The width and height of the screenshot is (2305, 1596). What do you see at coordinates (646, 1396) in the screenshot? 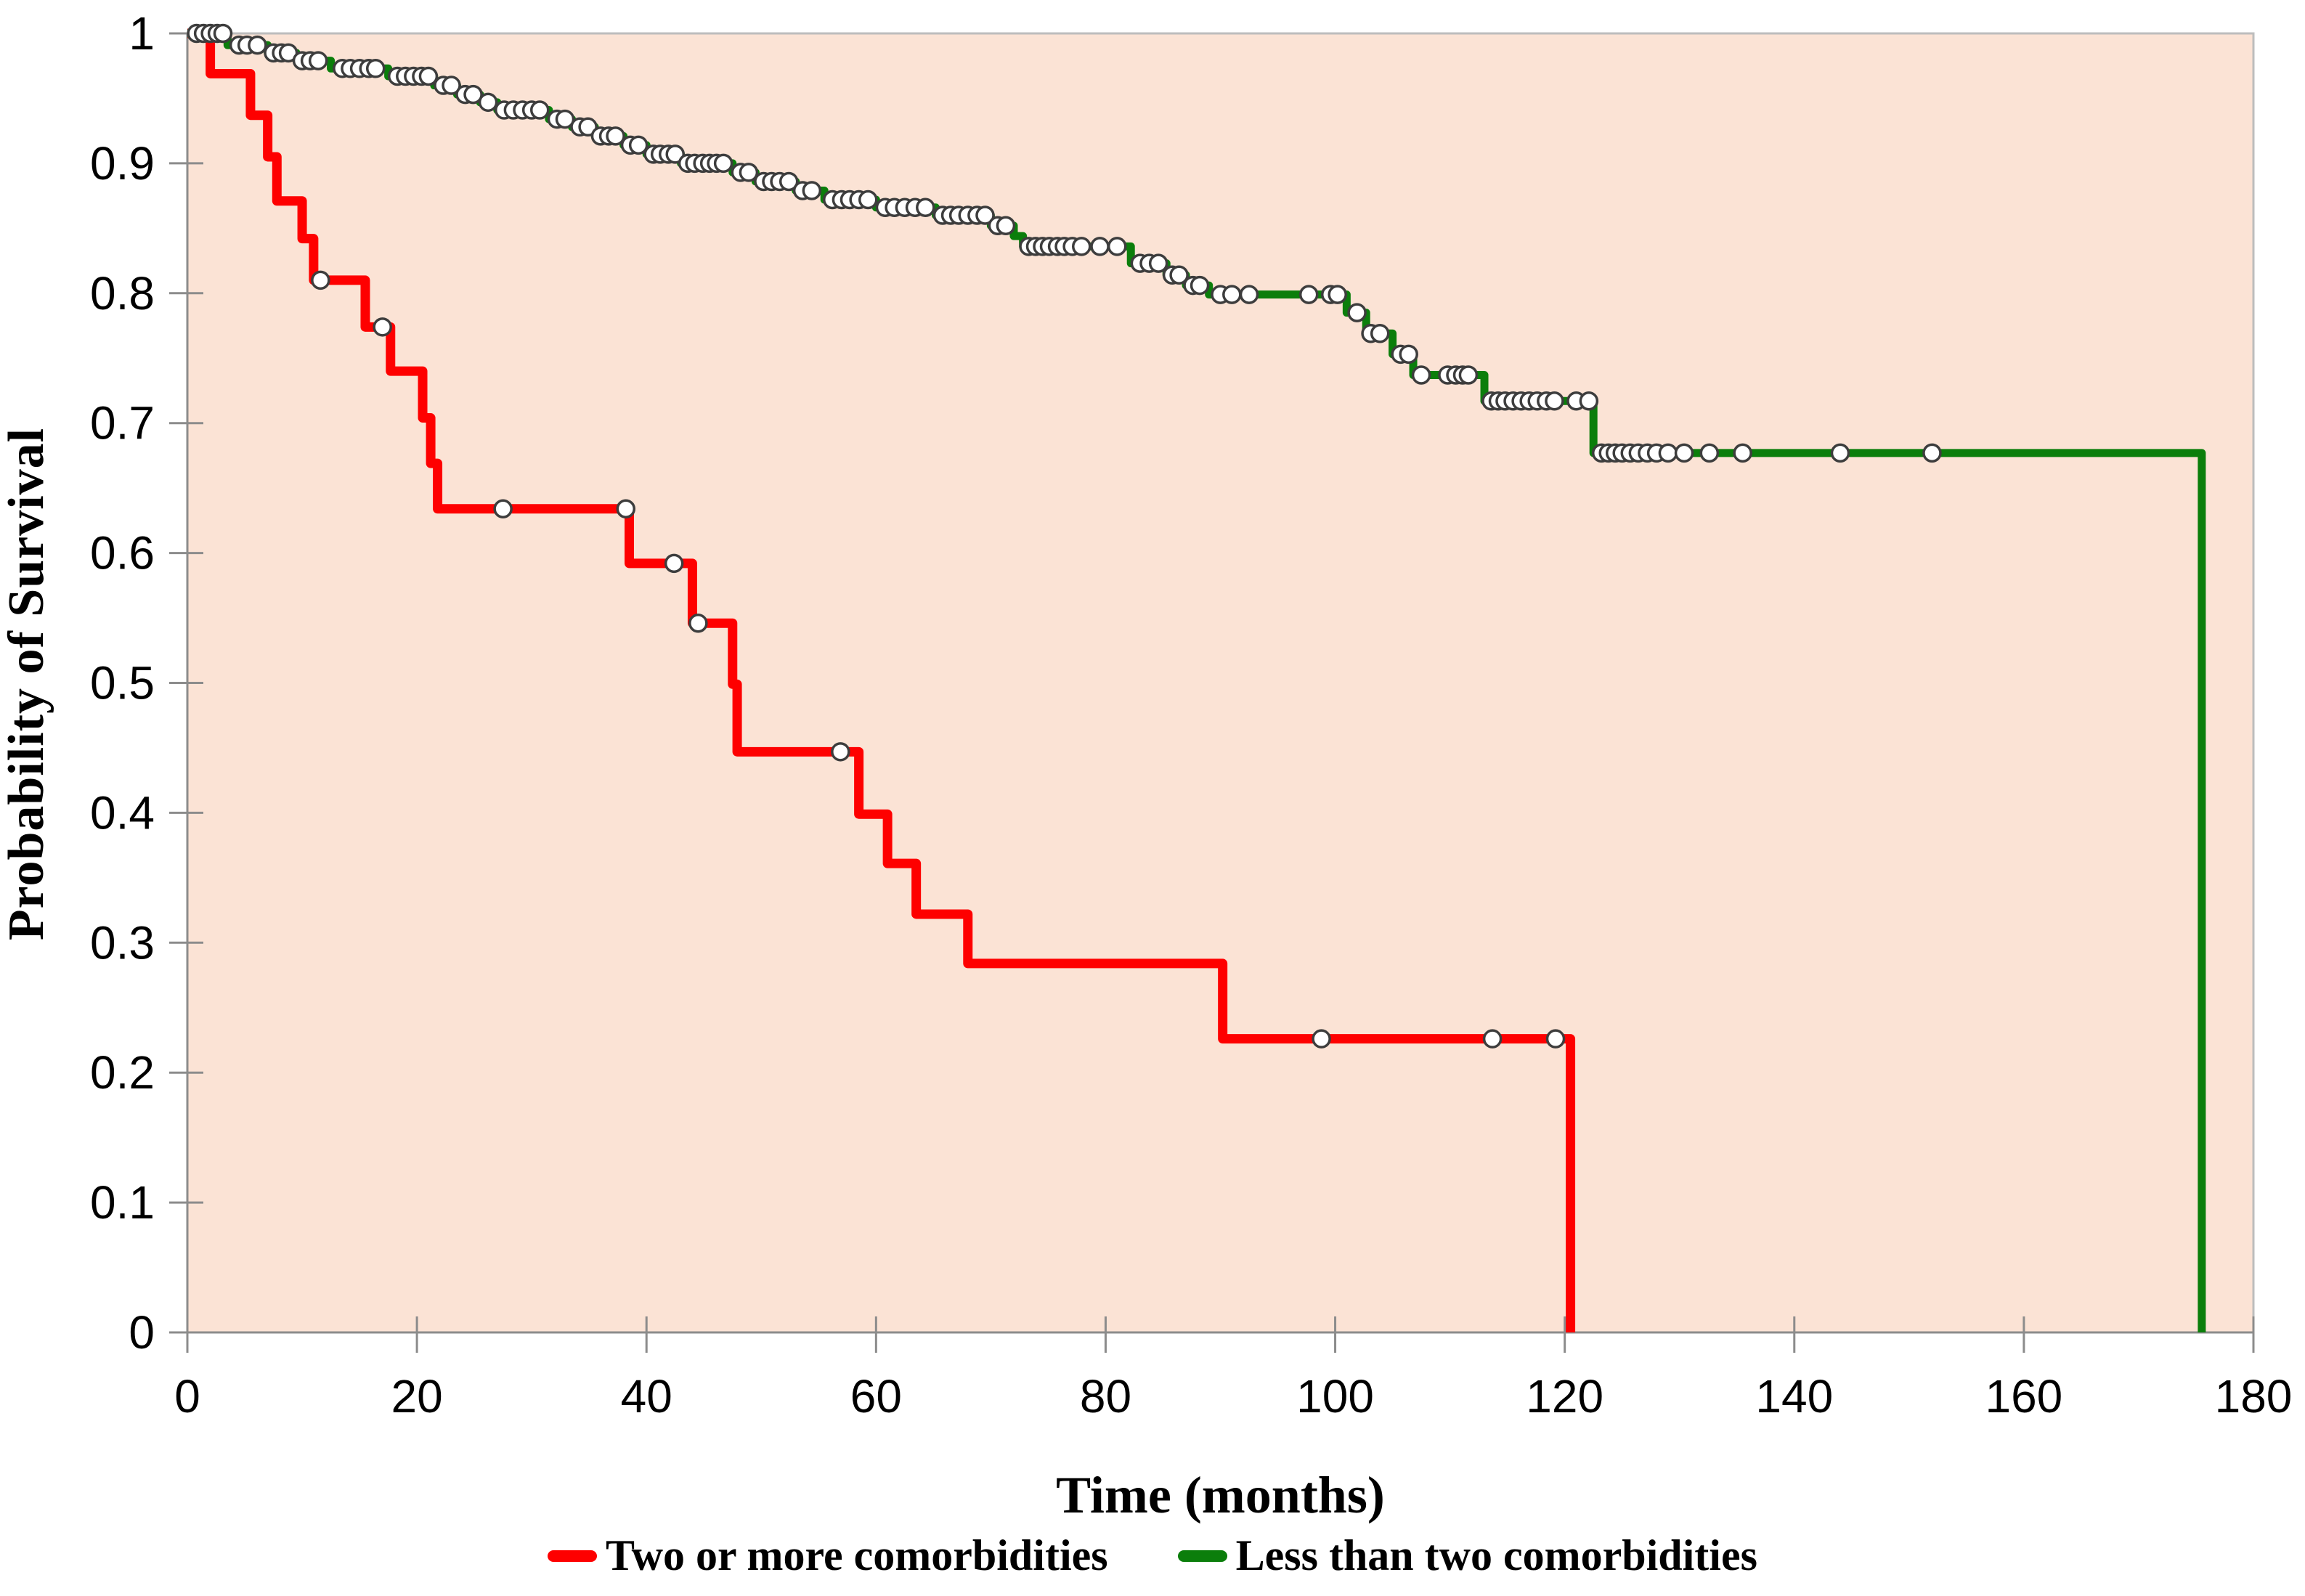
I see `x-tick-label: 40` at bounding box center [646, 1396].